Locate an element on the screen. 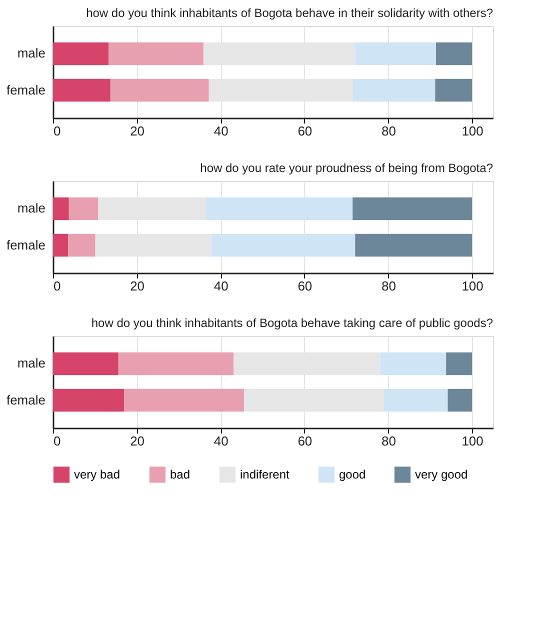 The height and width of the screenshot is (617, 543). legend-label: good is located at coordinates (352, 475).